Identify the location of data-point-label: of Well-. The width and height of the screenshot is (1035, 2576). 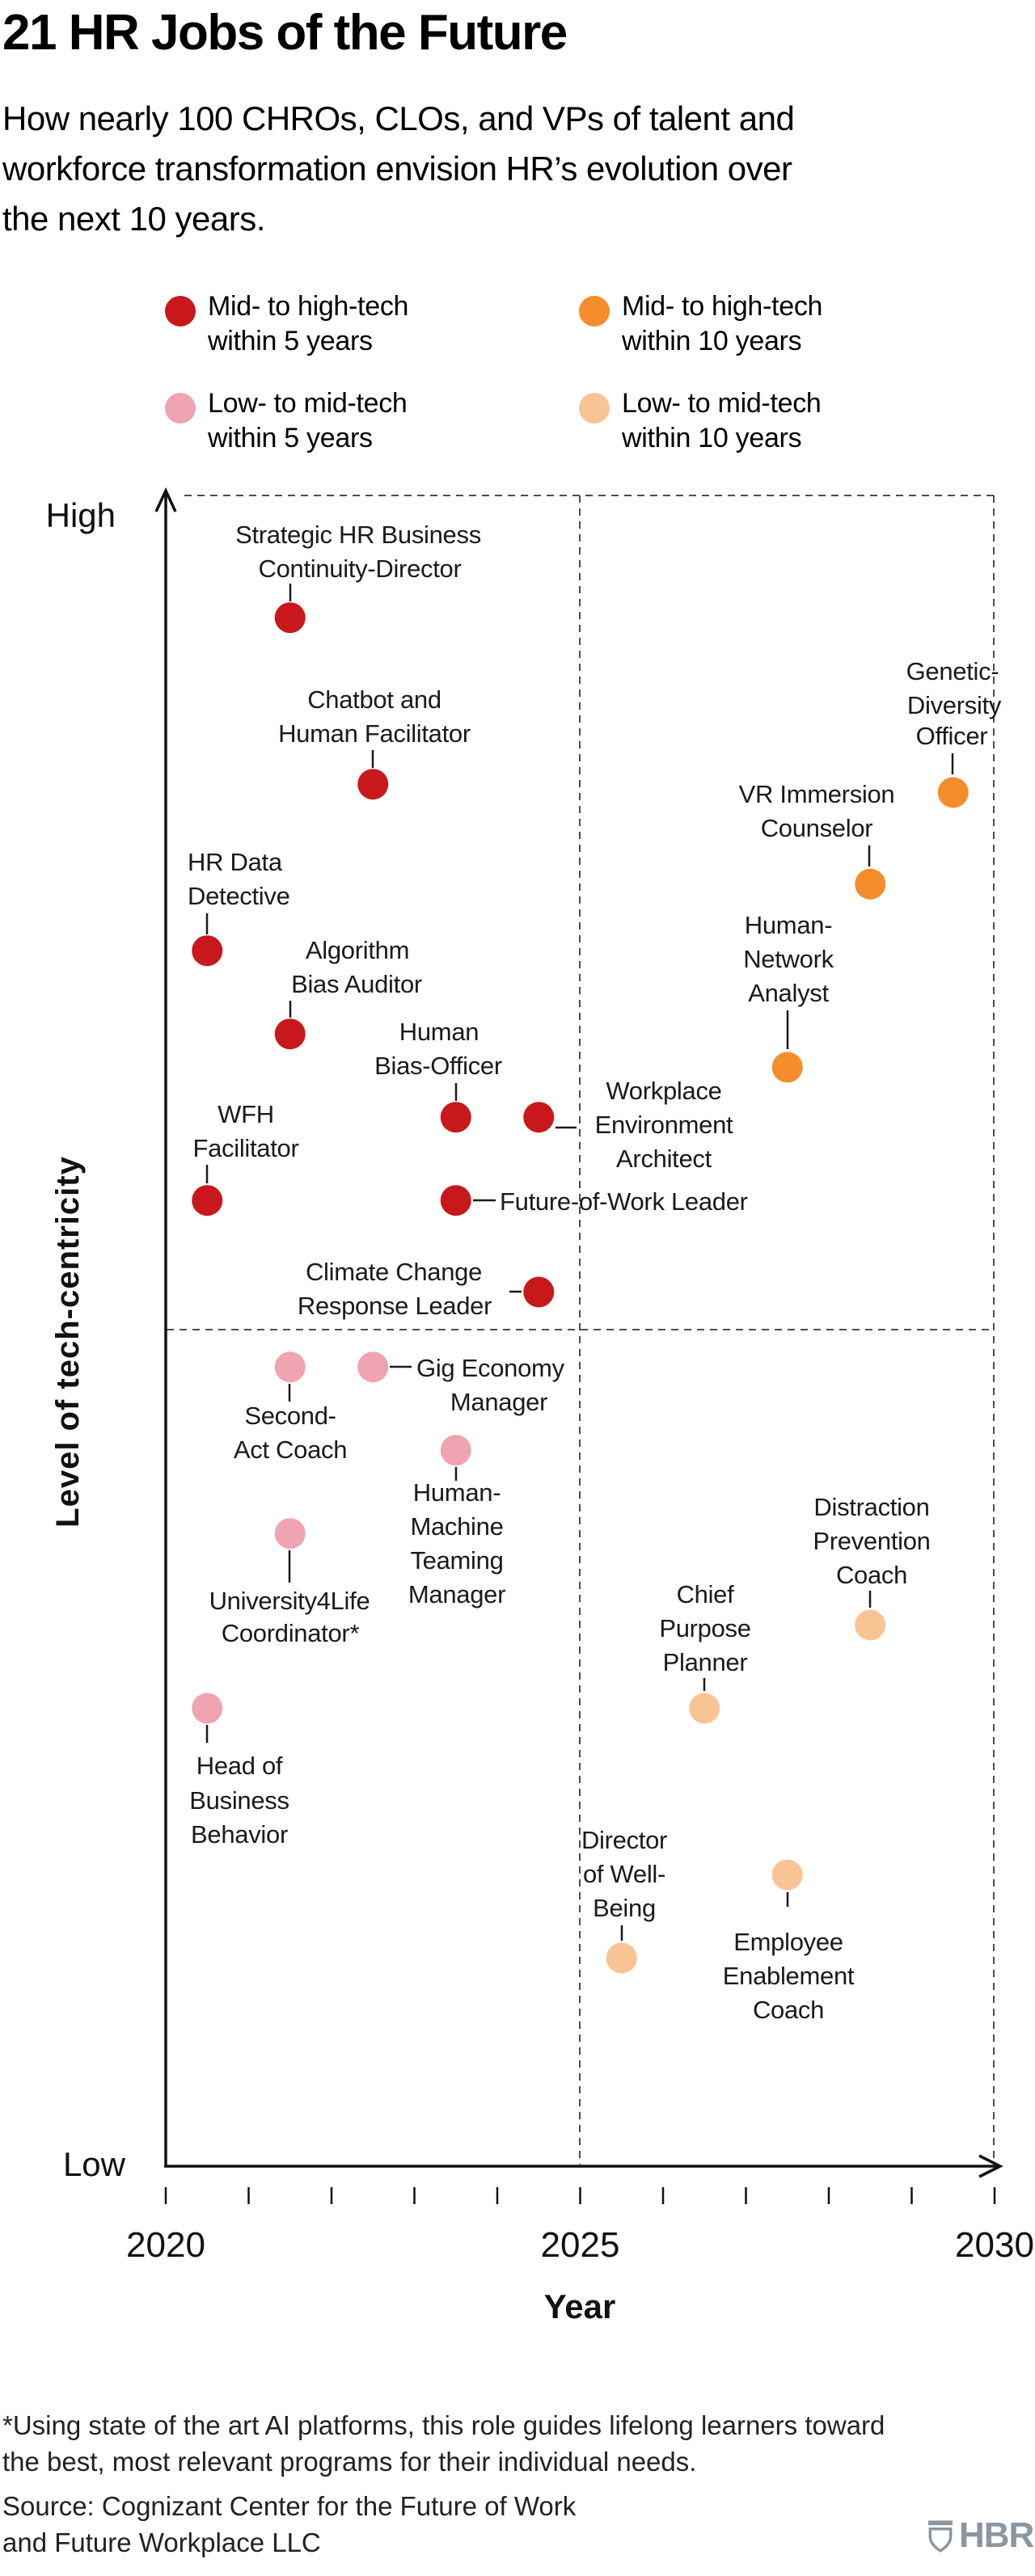
(624, 1874).